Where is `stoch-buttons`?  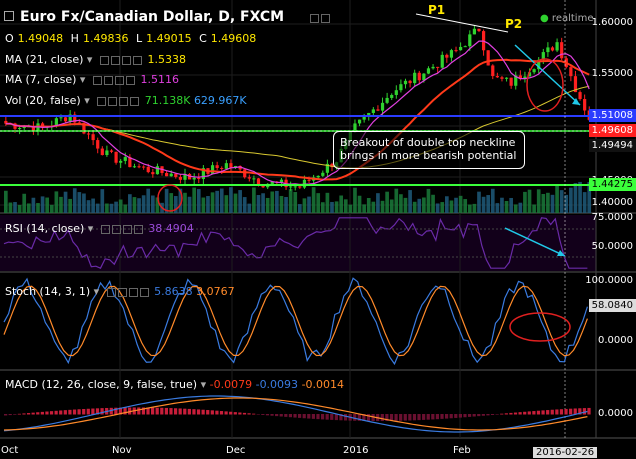
stoch-buttons is located at coordinates (128, 292).